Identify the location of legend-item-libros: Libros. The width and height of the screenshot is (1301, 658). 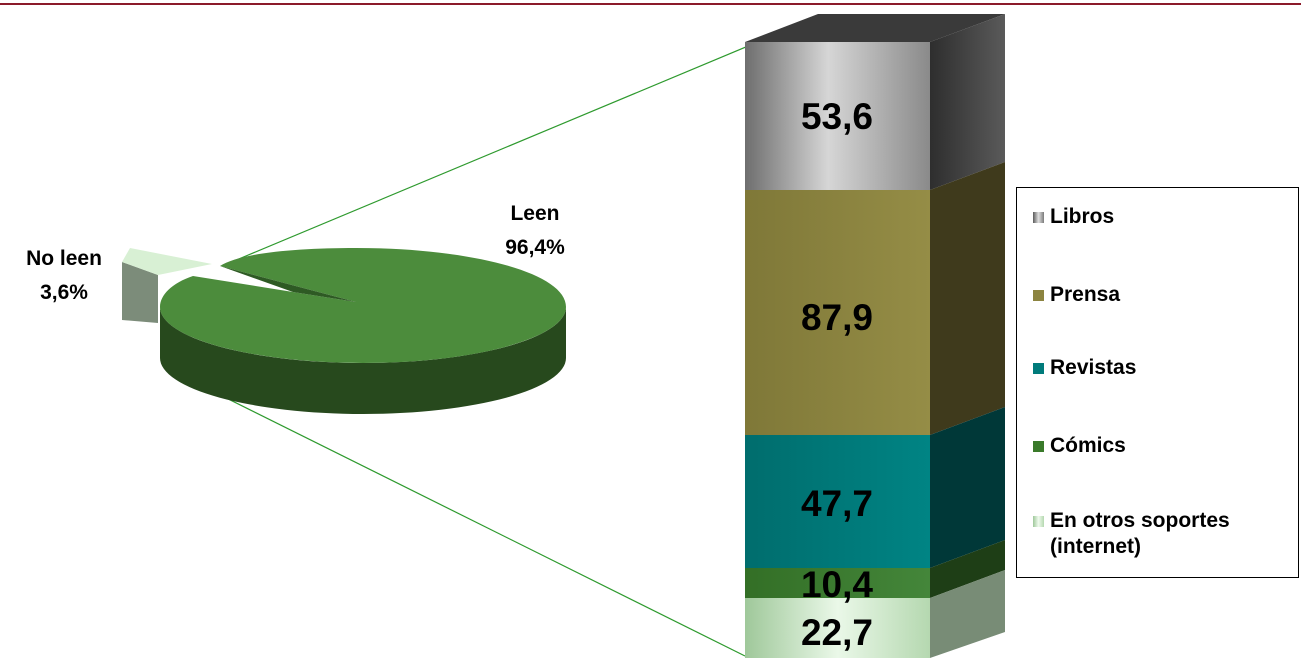
(1073, 217).